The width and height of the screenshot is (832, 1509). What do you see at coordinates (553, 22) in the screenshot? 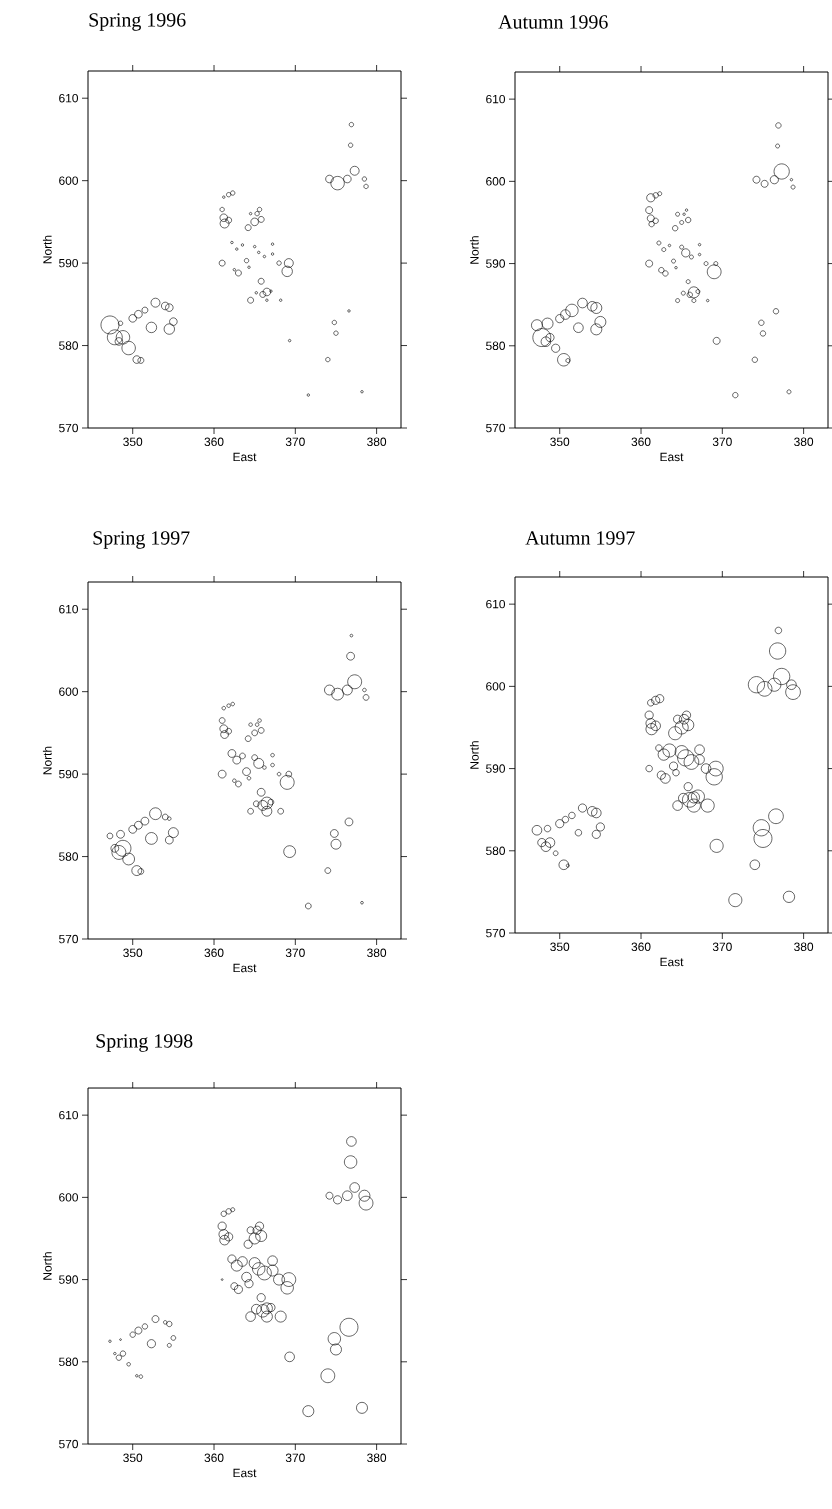
I see `chart-title: Autumn 1996` at bounding box center [553, 22].